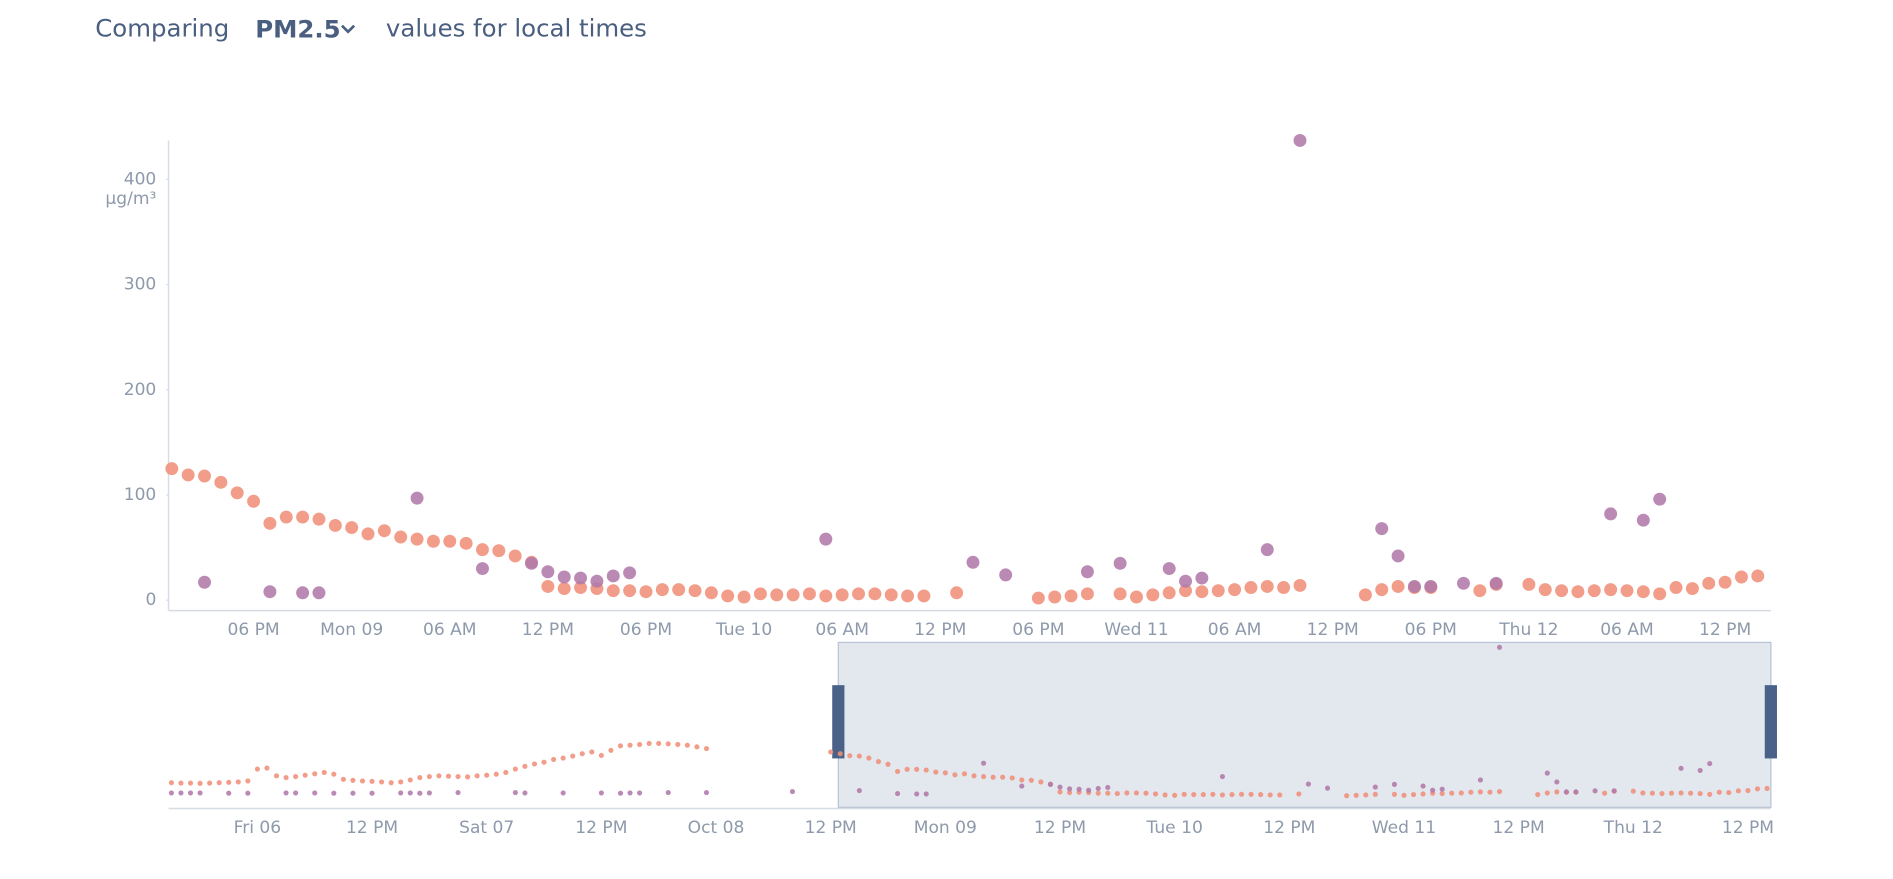 This screenshot has height=879, width=1893. Describe the element at coordinates (716, 828) in the screenshot. I see `overview-x-tick-label: Oct 08` at that location.